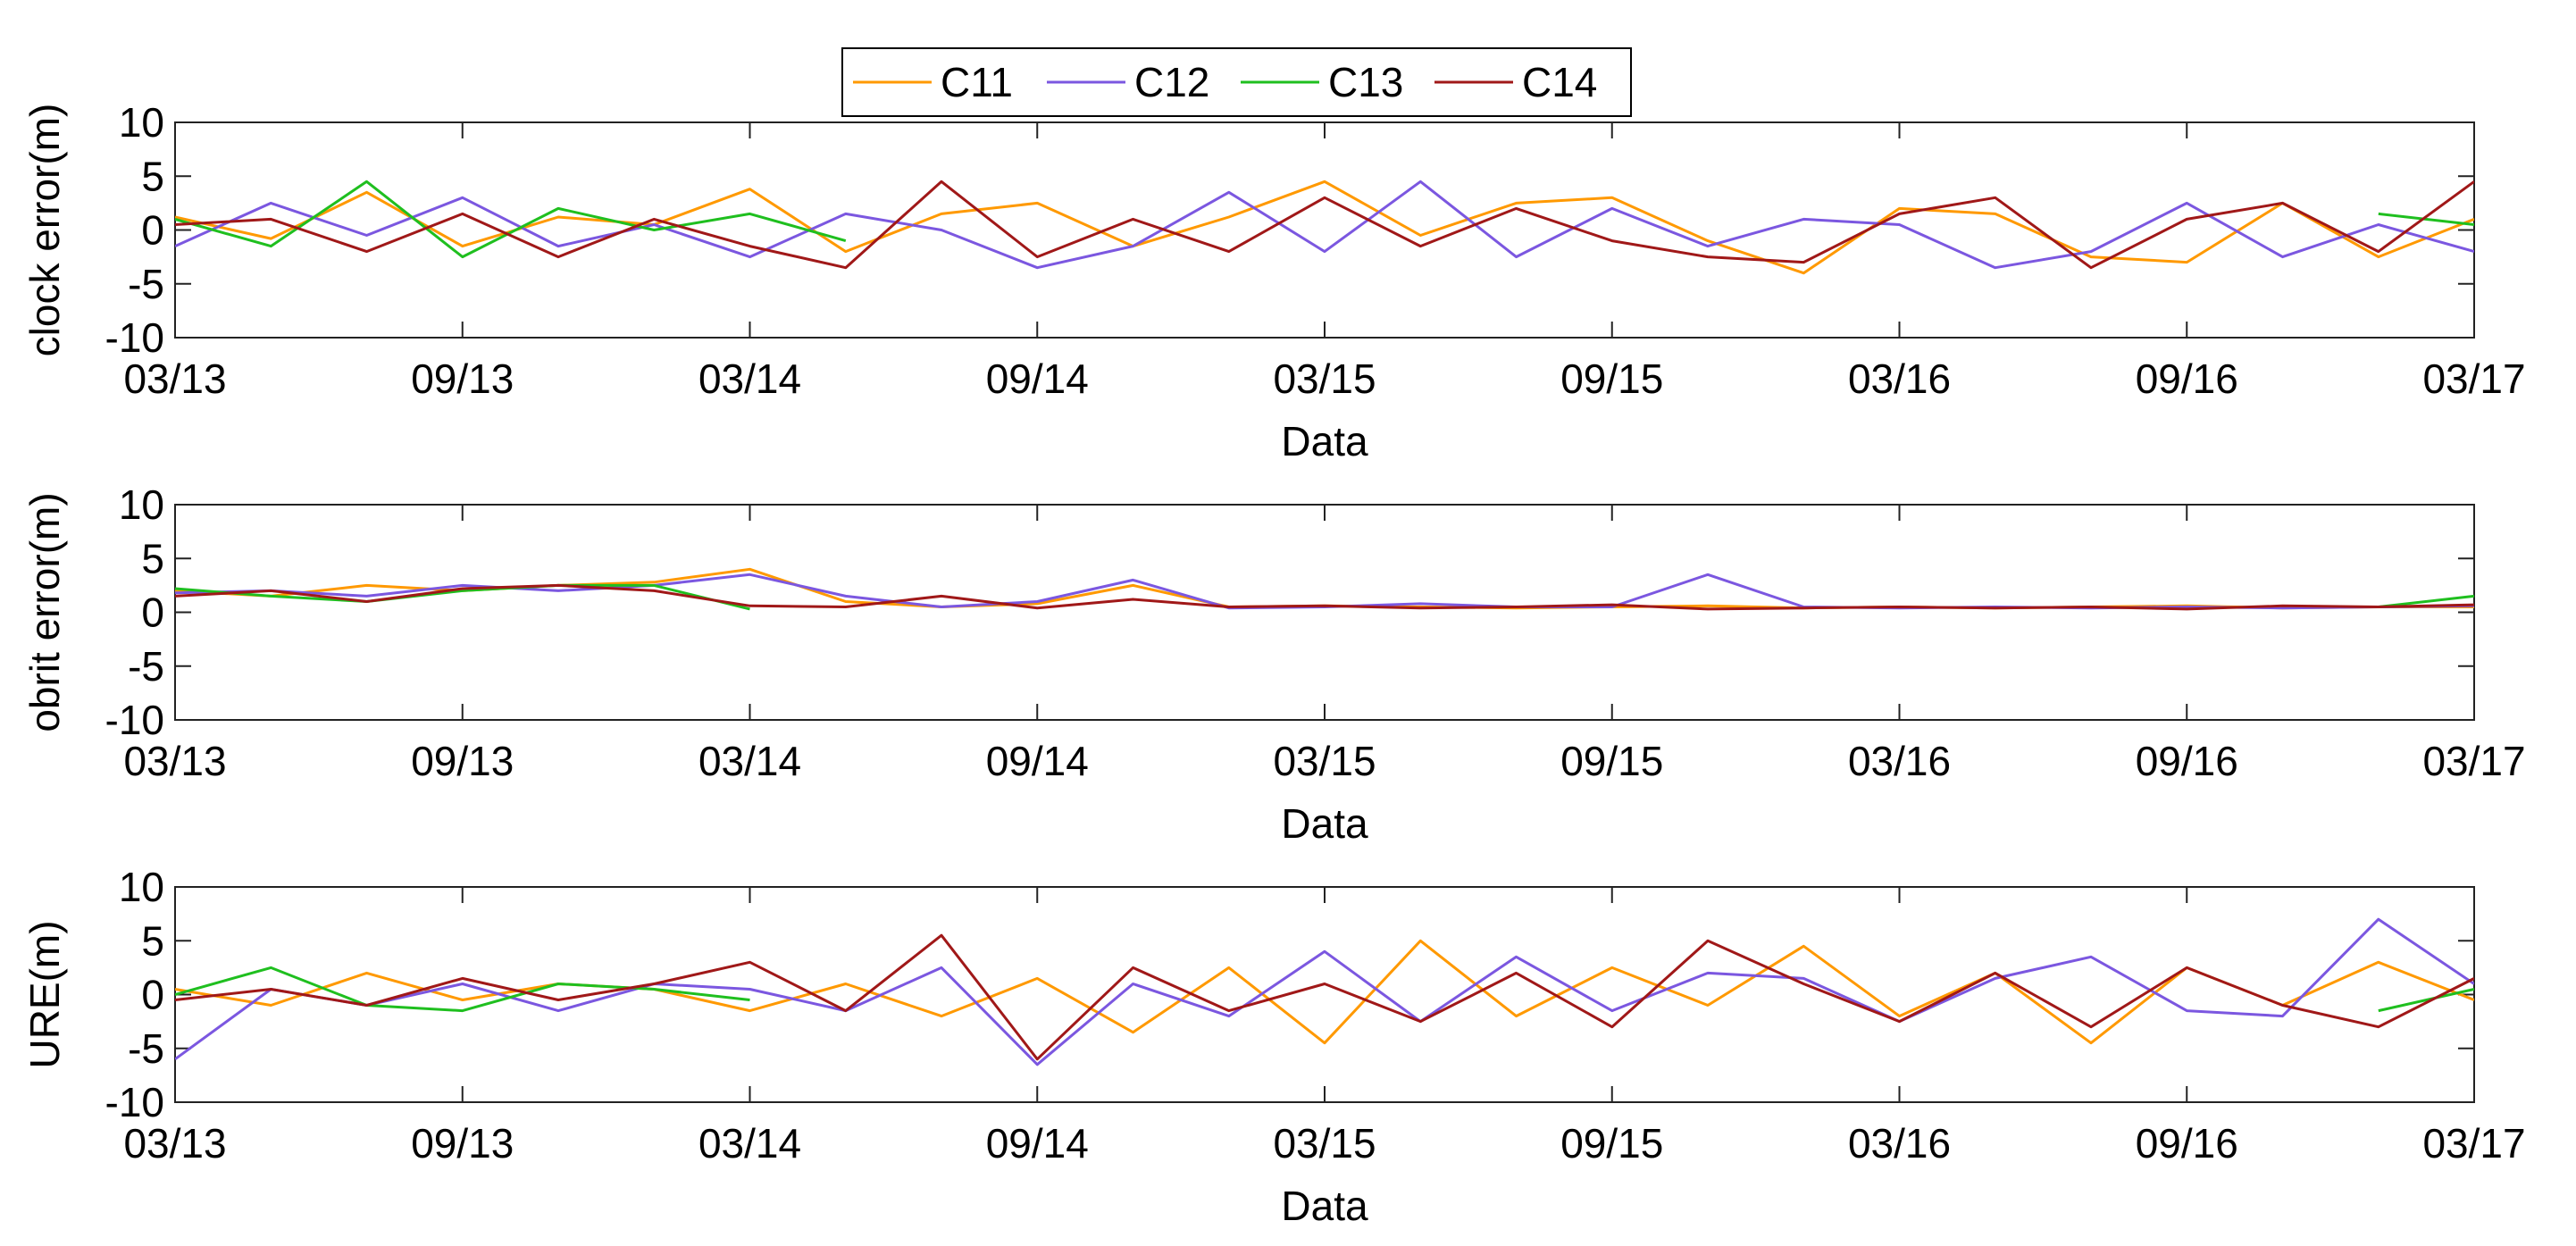 The height and width of the screenshot is (1246, 2576). Describe the element at coordinates (1325, 824) in the screenshot. I see `xlabel-orbit-error: Data` at that location.